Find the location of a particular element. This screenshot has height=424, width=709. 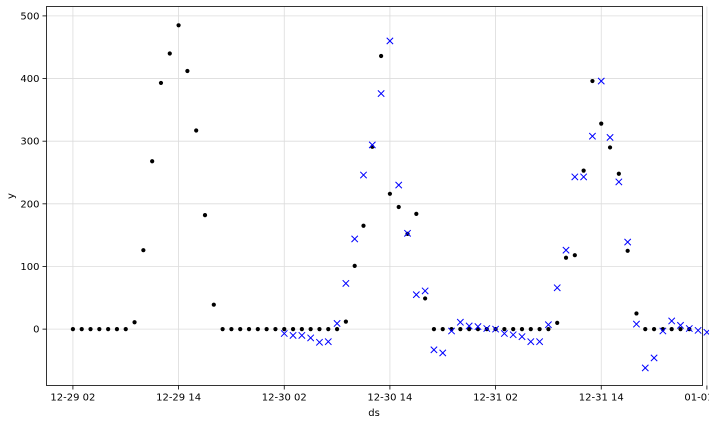

y-tick-label: 0 is located at coordinates (36, 330).